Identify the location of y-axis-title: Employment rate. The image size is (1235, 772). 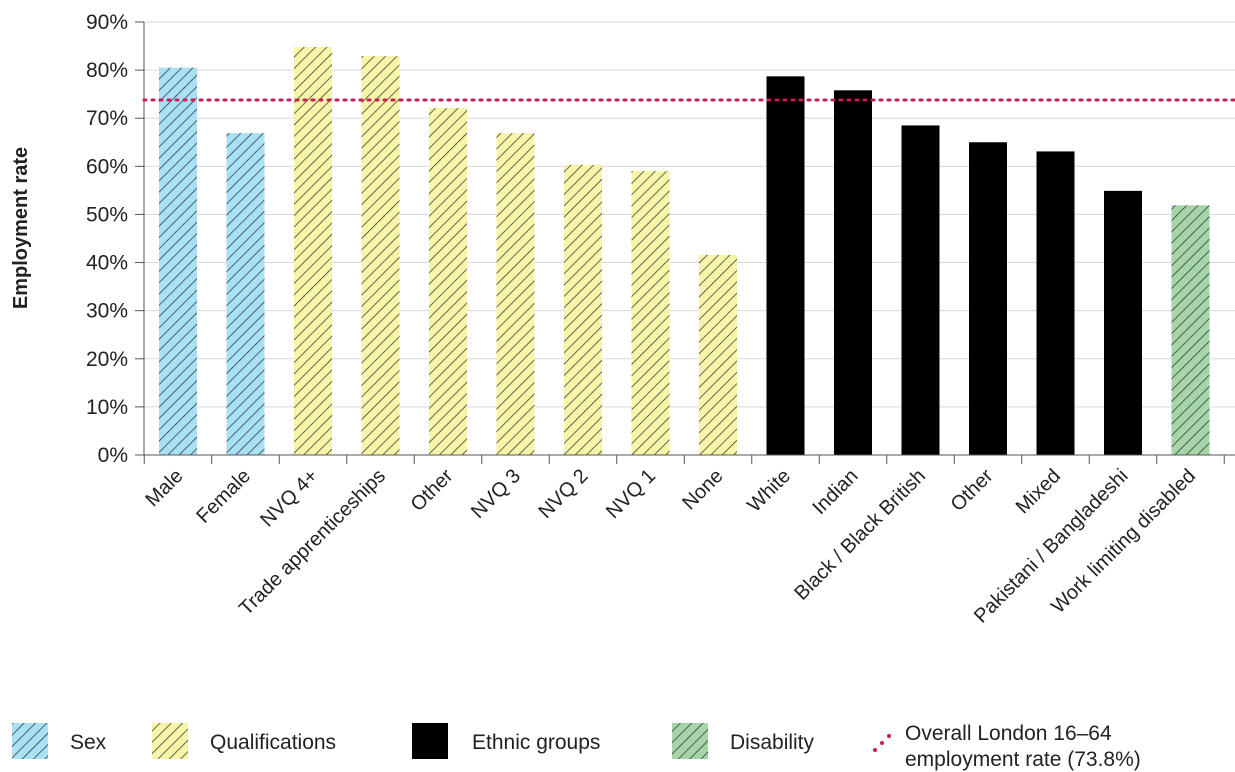
(21, 228).